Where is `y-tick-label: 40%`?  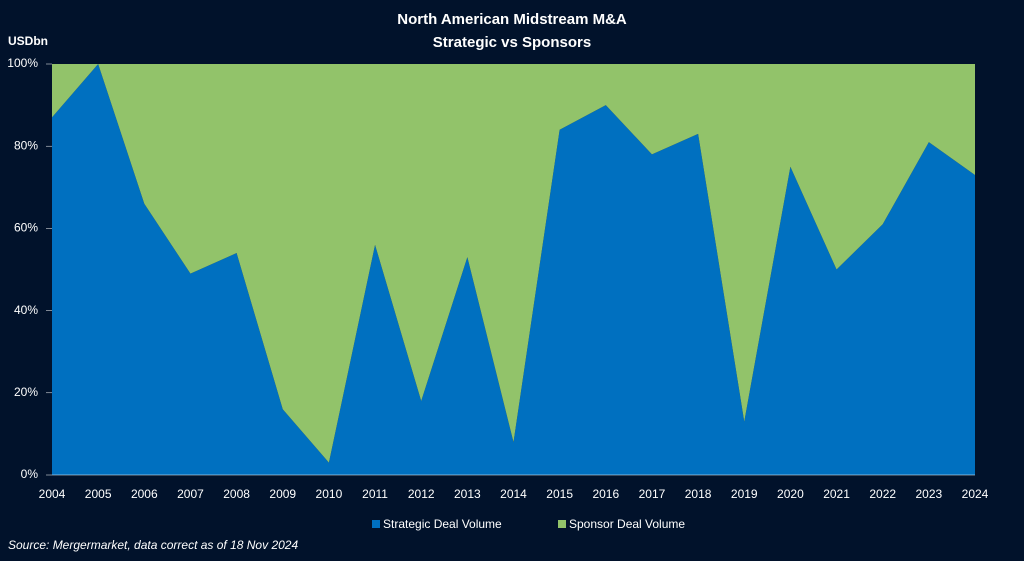
y-tick-label: 40% is located at coordinates (26, 310).